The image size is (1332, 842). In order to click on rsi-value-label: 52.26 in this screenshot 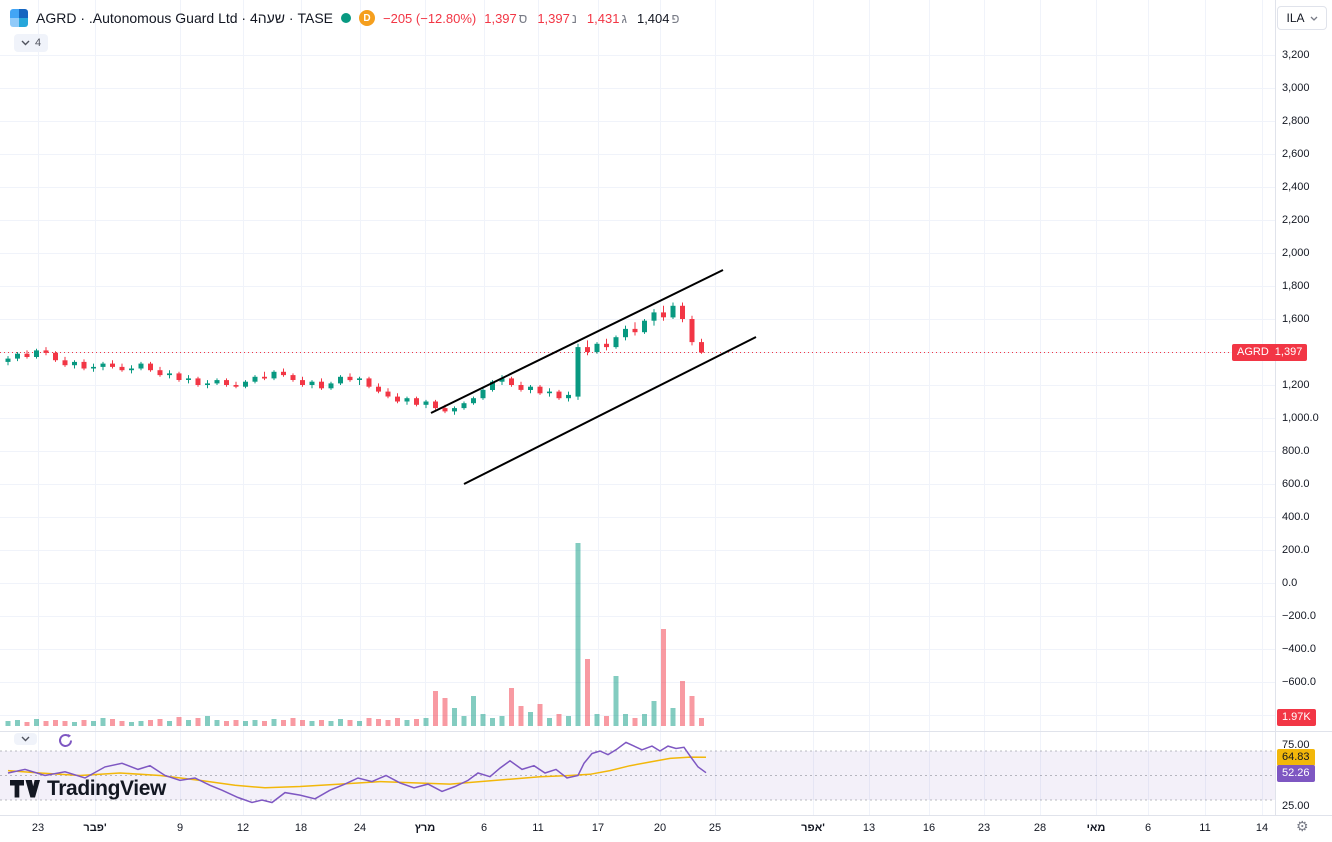, I will do `click(1296, 773)`.